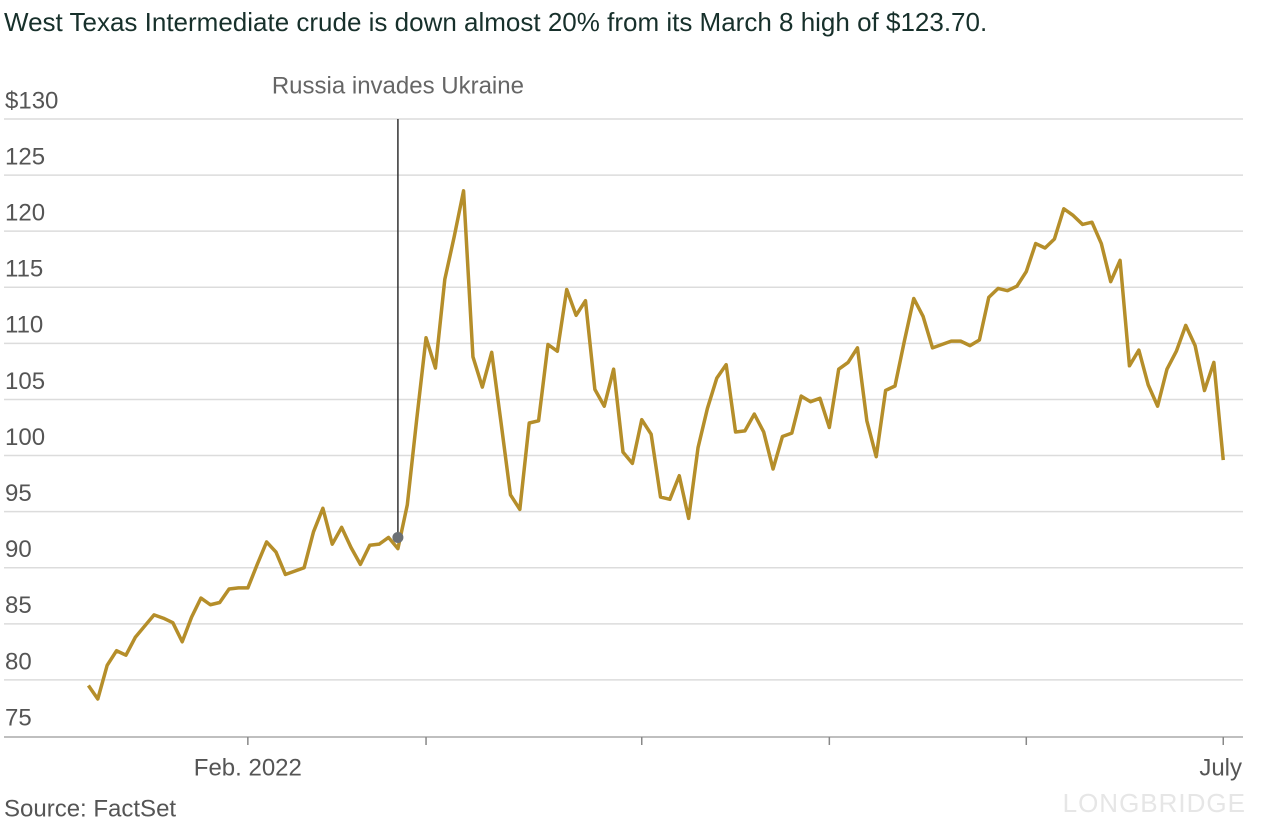 The image size is (1268, 836). Describe the element at coordinates (18, 493) in the screenshot. I see `y-tick-label: 95` at that location.